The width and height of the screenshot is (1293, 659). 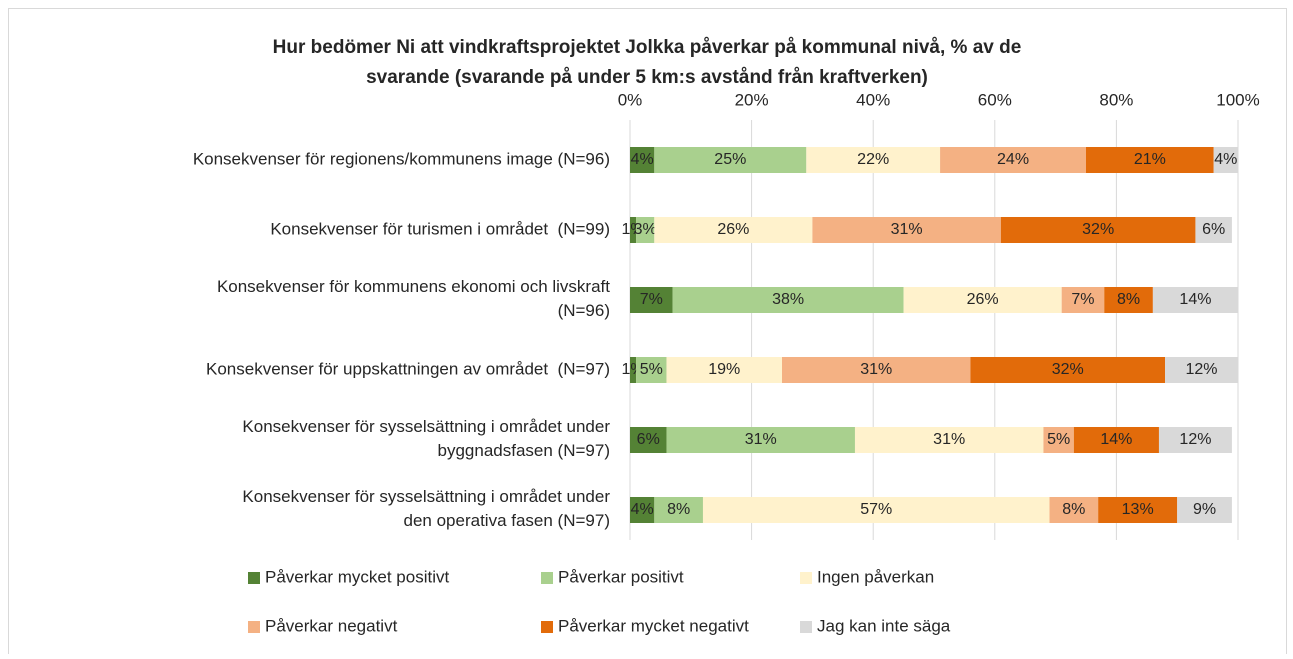 I want to click on data-label: 38%, so click(x=788, y=299).